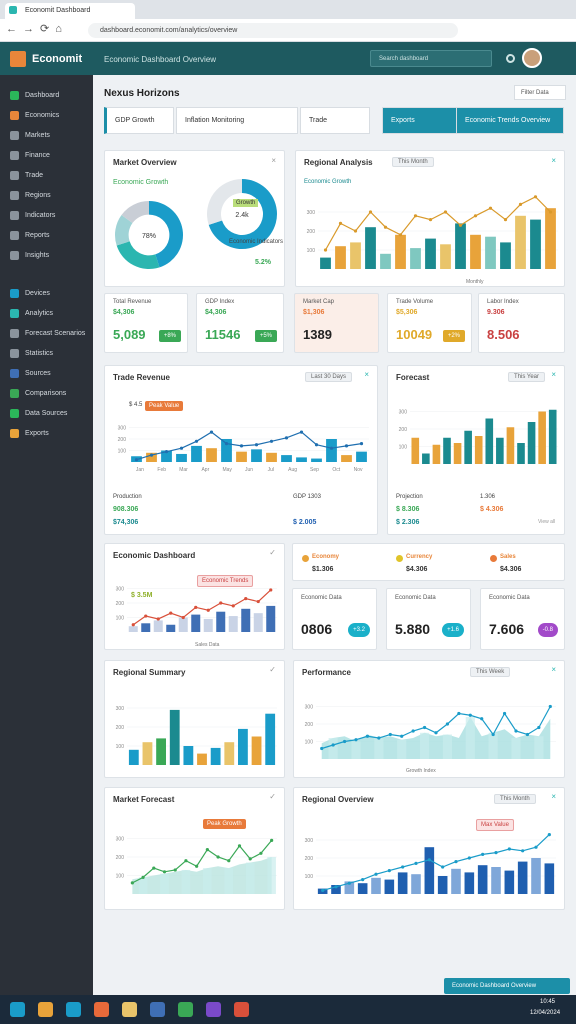 Image resolution: width=576 pixels, height=1024 pixels. Describe the element at coordinates (164, 406) in the screenshot. I see `tag: Peak Value` at that location.